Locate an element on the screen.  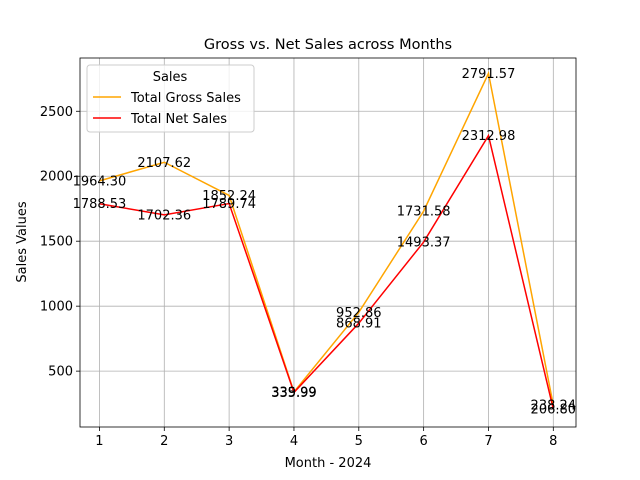
legend: Sales Total Gross Sales Total Net Sales is located at coordinates (170, 98).